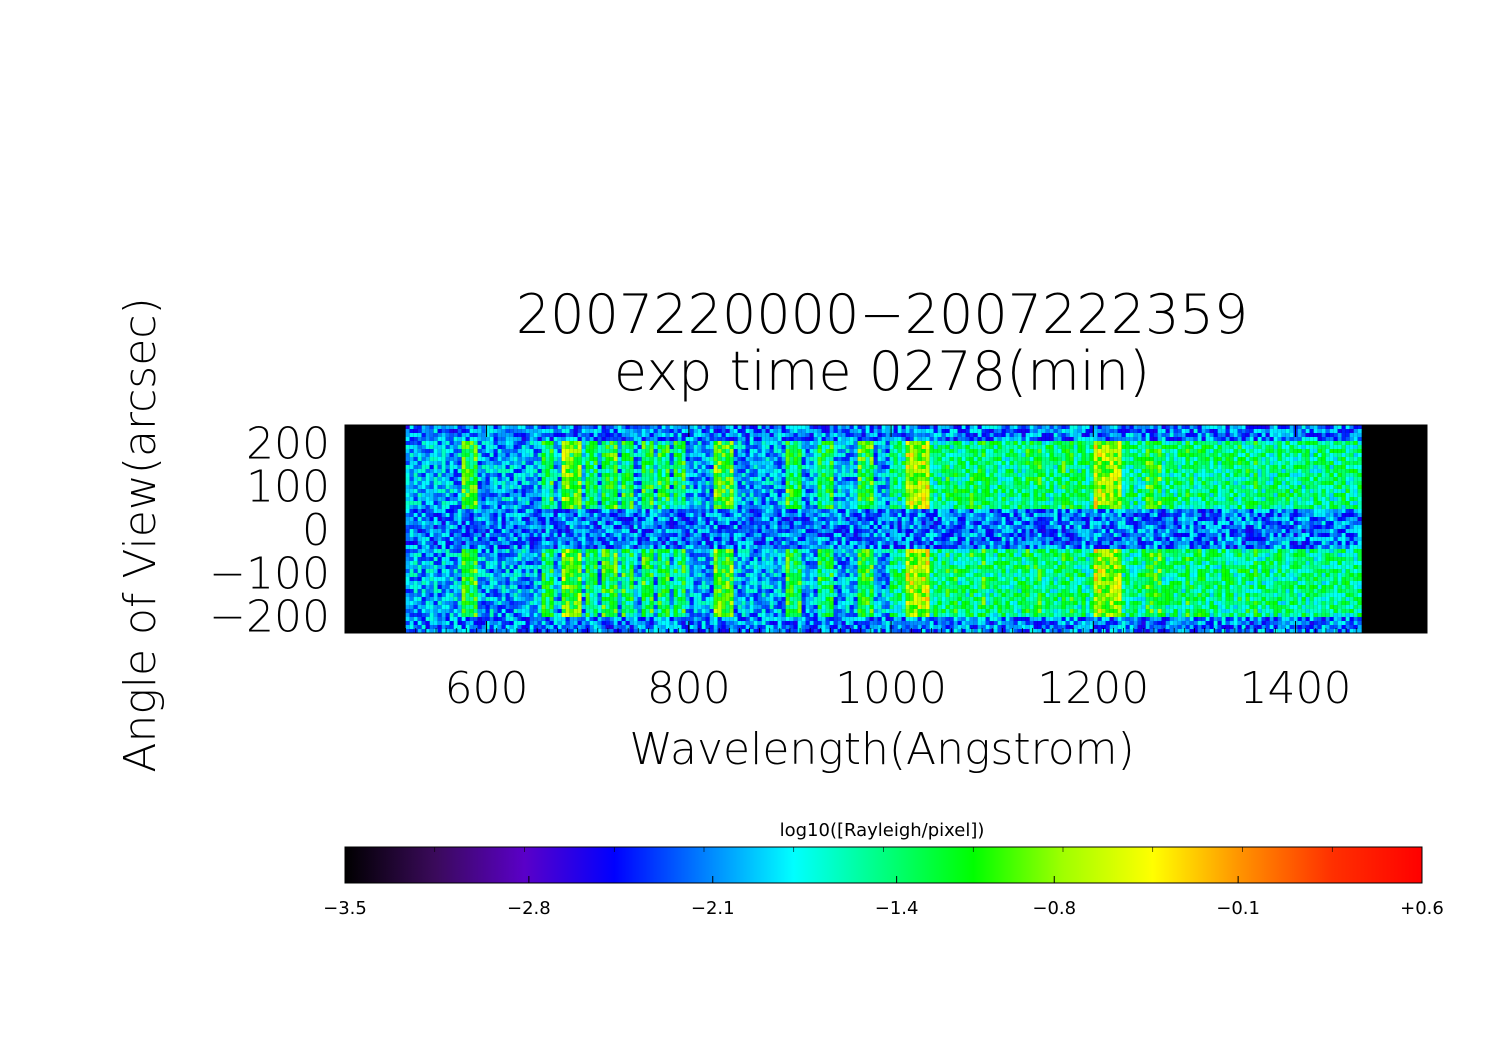 The height and width of the screenshot is (1058, 1497). Describe the element at coordinates (883, 865) in the screenshot. I see `colorbar` at that location.